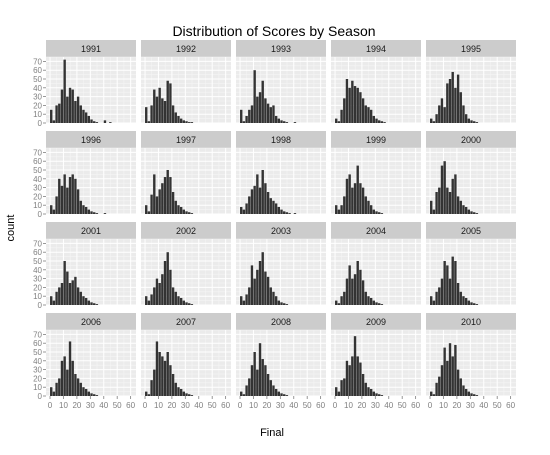  What do you see at coordinates (281, 82) in the screenshot?
I see `facet-panel-1993: 1993` at bounding box center [281, 82].